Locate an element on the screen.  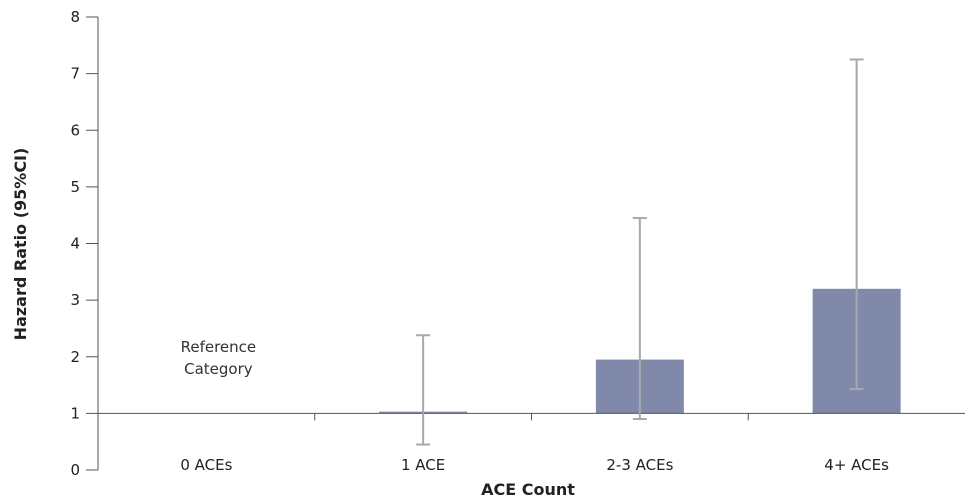
y-tick-label: 2 is located at coordinates (75, 357).